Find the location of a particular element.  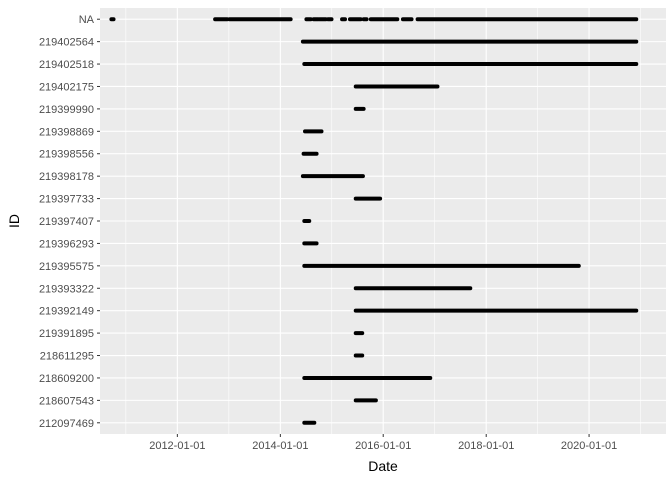

y-tick-label: 219402564 is located at coordinates (66, 43).